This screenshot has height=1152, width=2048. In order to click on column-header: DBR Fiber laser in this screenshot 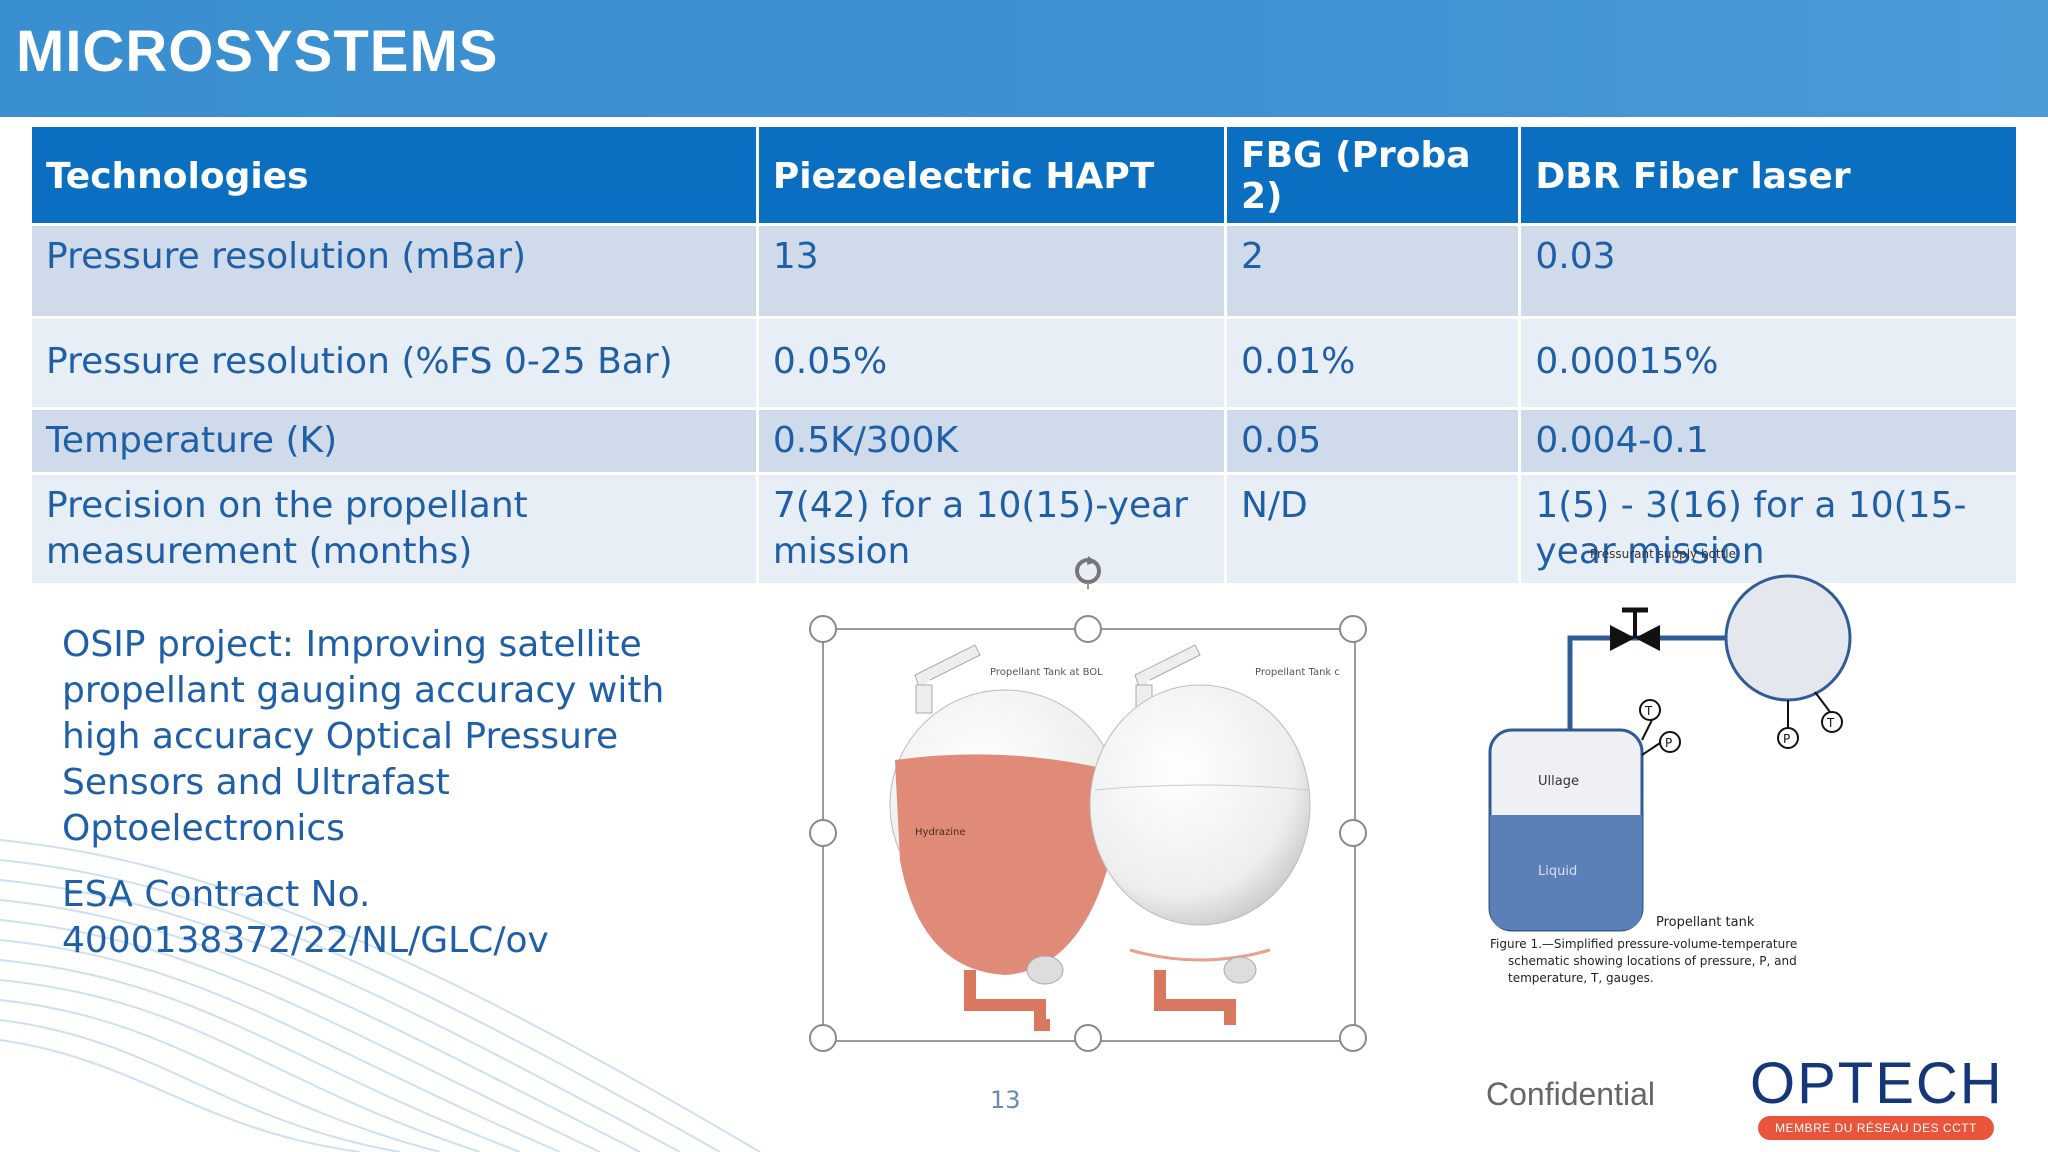, I will do `click(1768, 175)`.